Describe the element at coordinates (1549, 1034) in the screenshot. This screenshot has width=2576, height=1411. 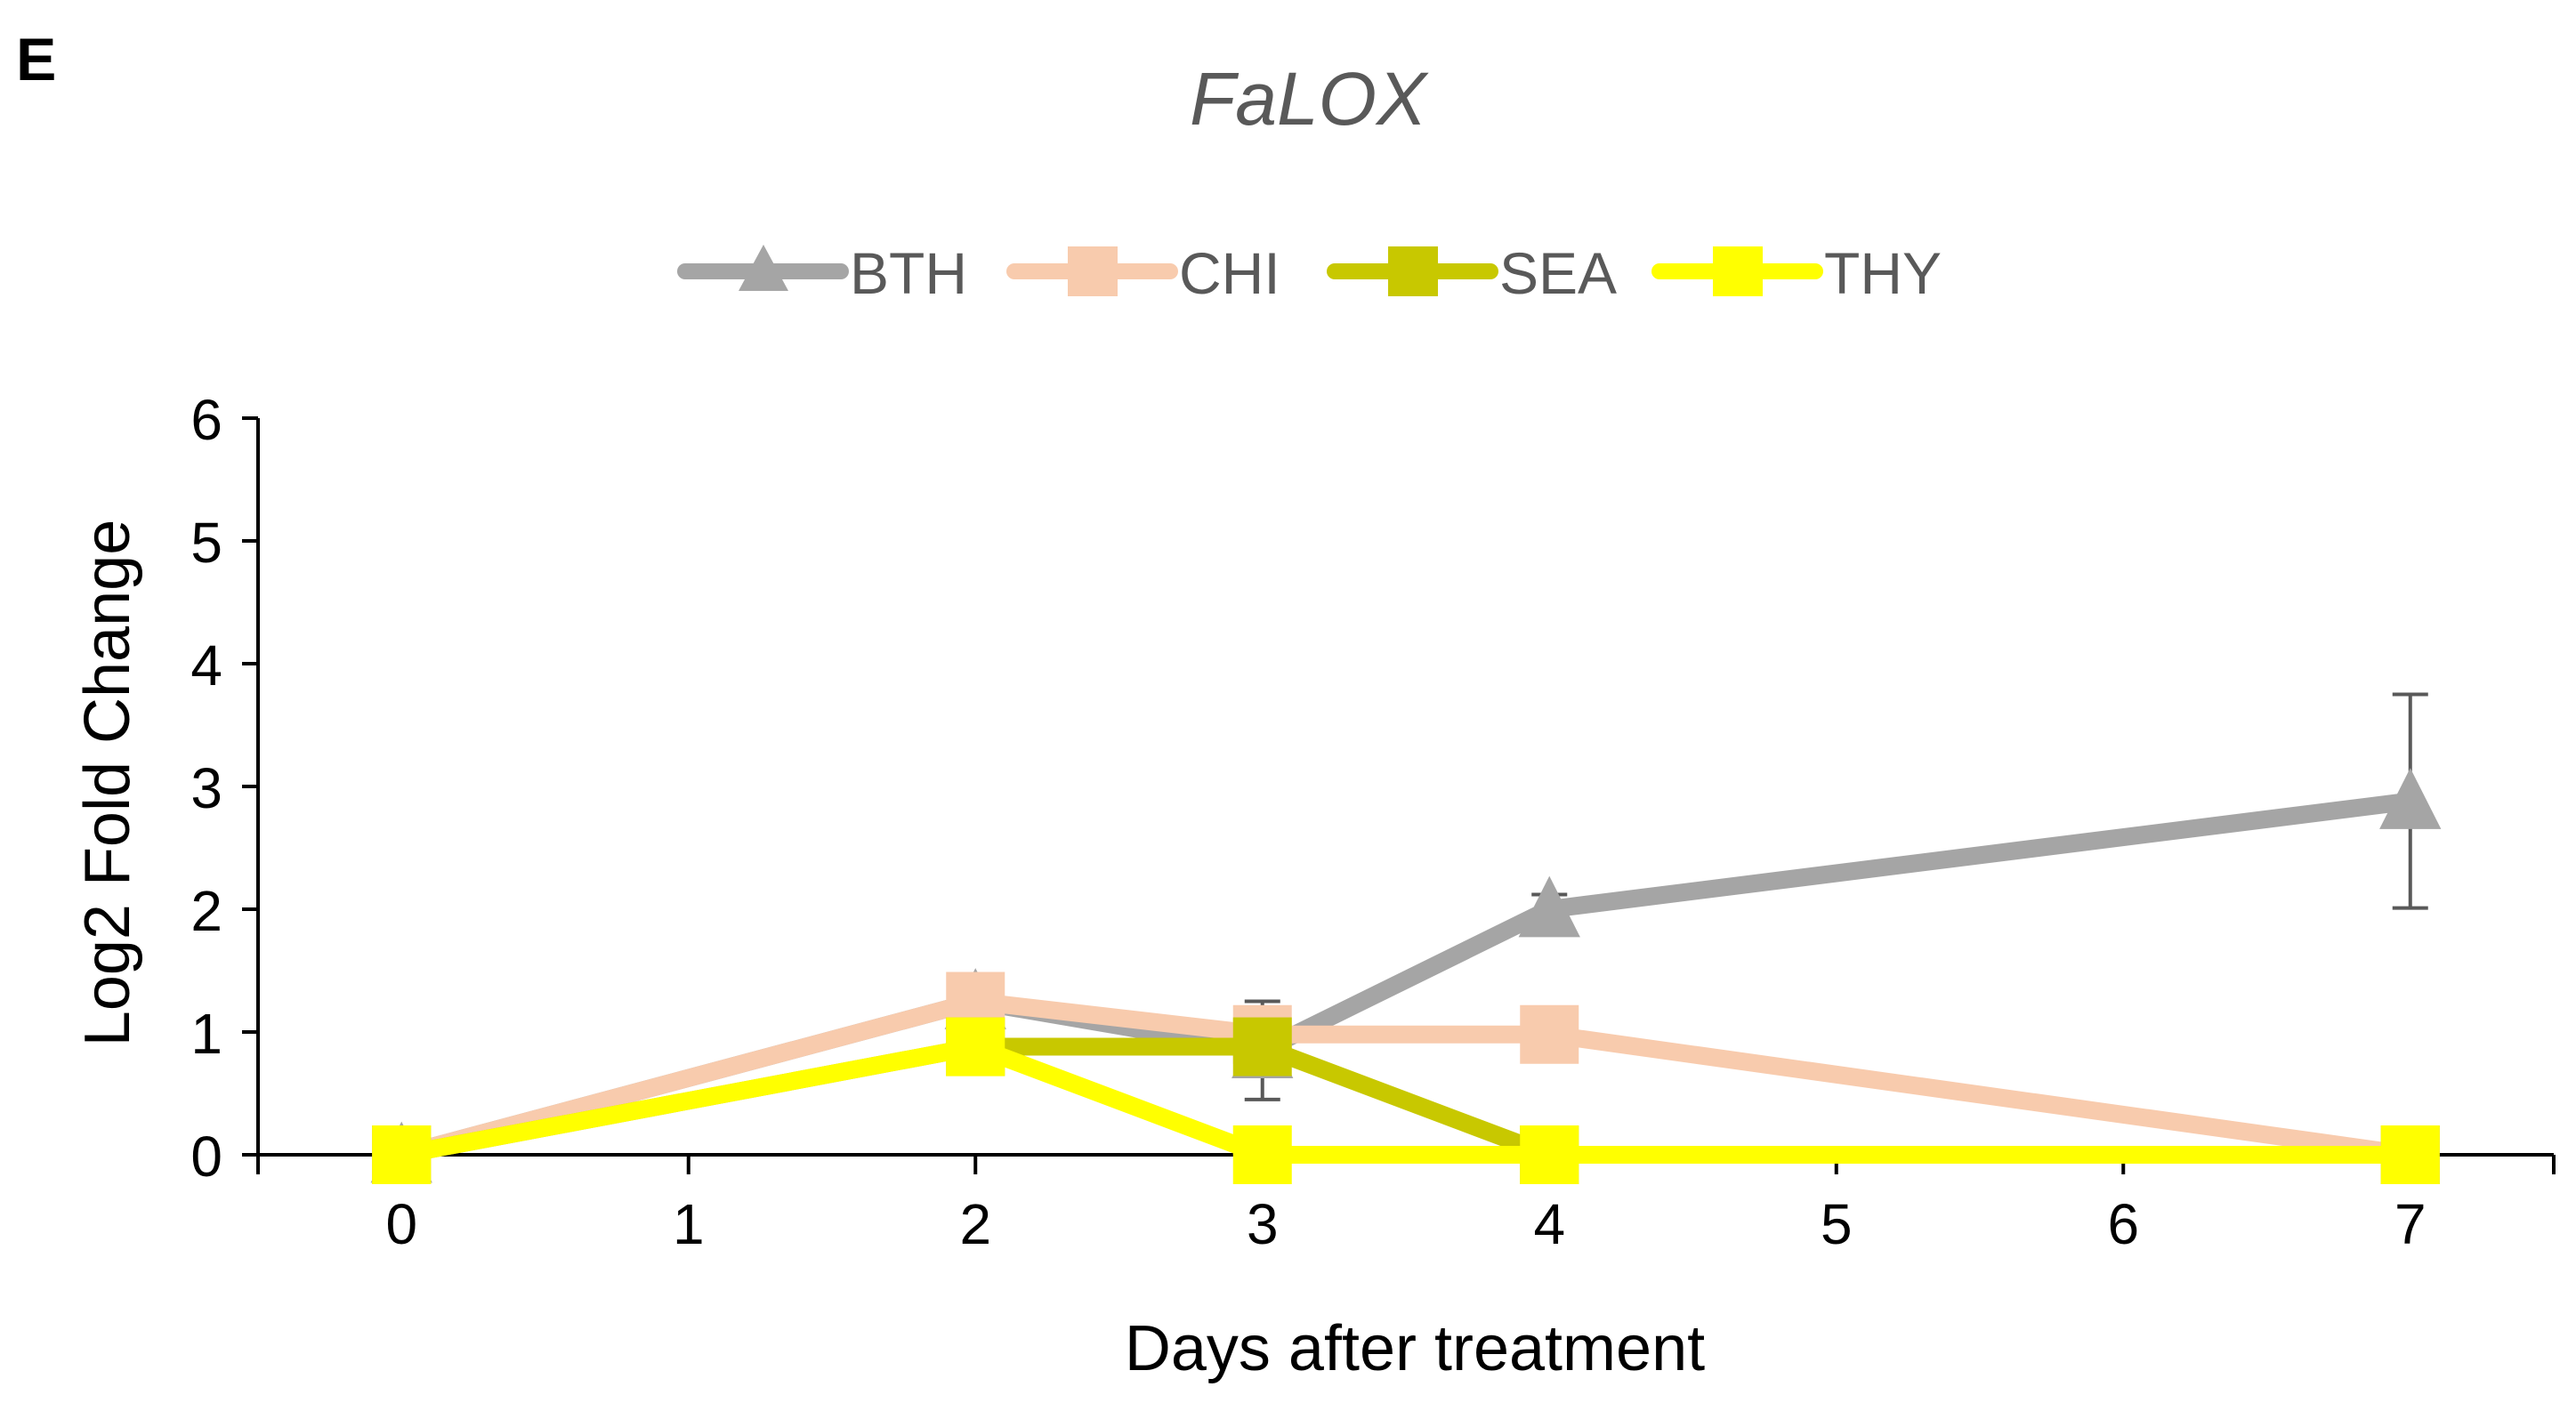
I see `data-point-chi` at that location.